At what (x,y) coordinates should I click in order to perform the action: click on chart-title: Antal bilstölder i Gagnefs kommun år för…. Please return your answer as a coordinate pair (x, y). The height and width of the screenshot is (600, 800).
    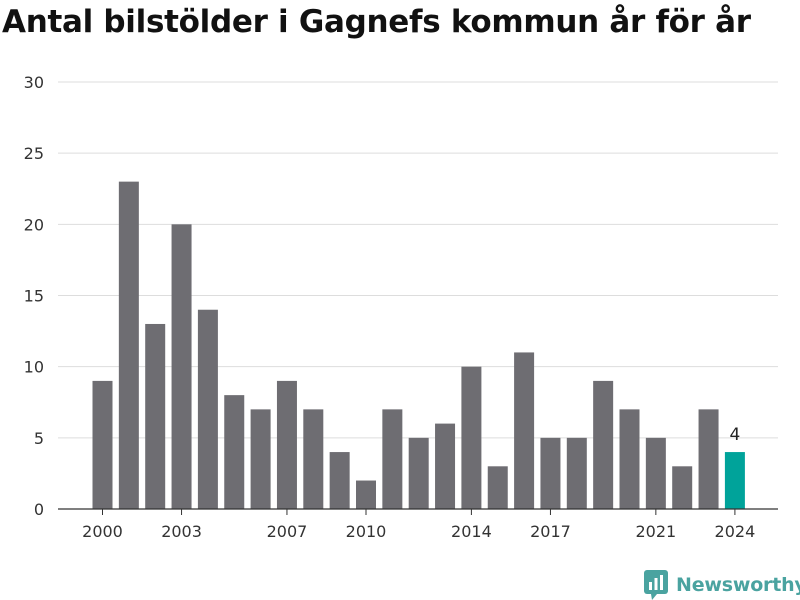
    Looking at the image, I should click on (376, 22).